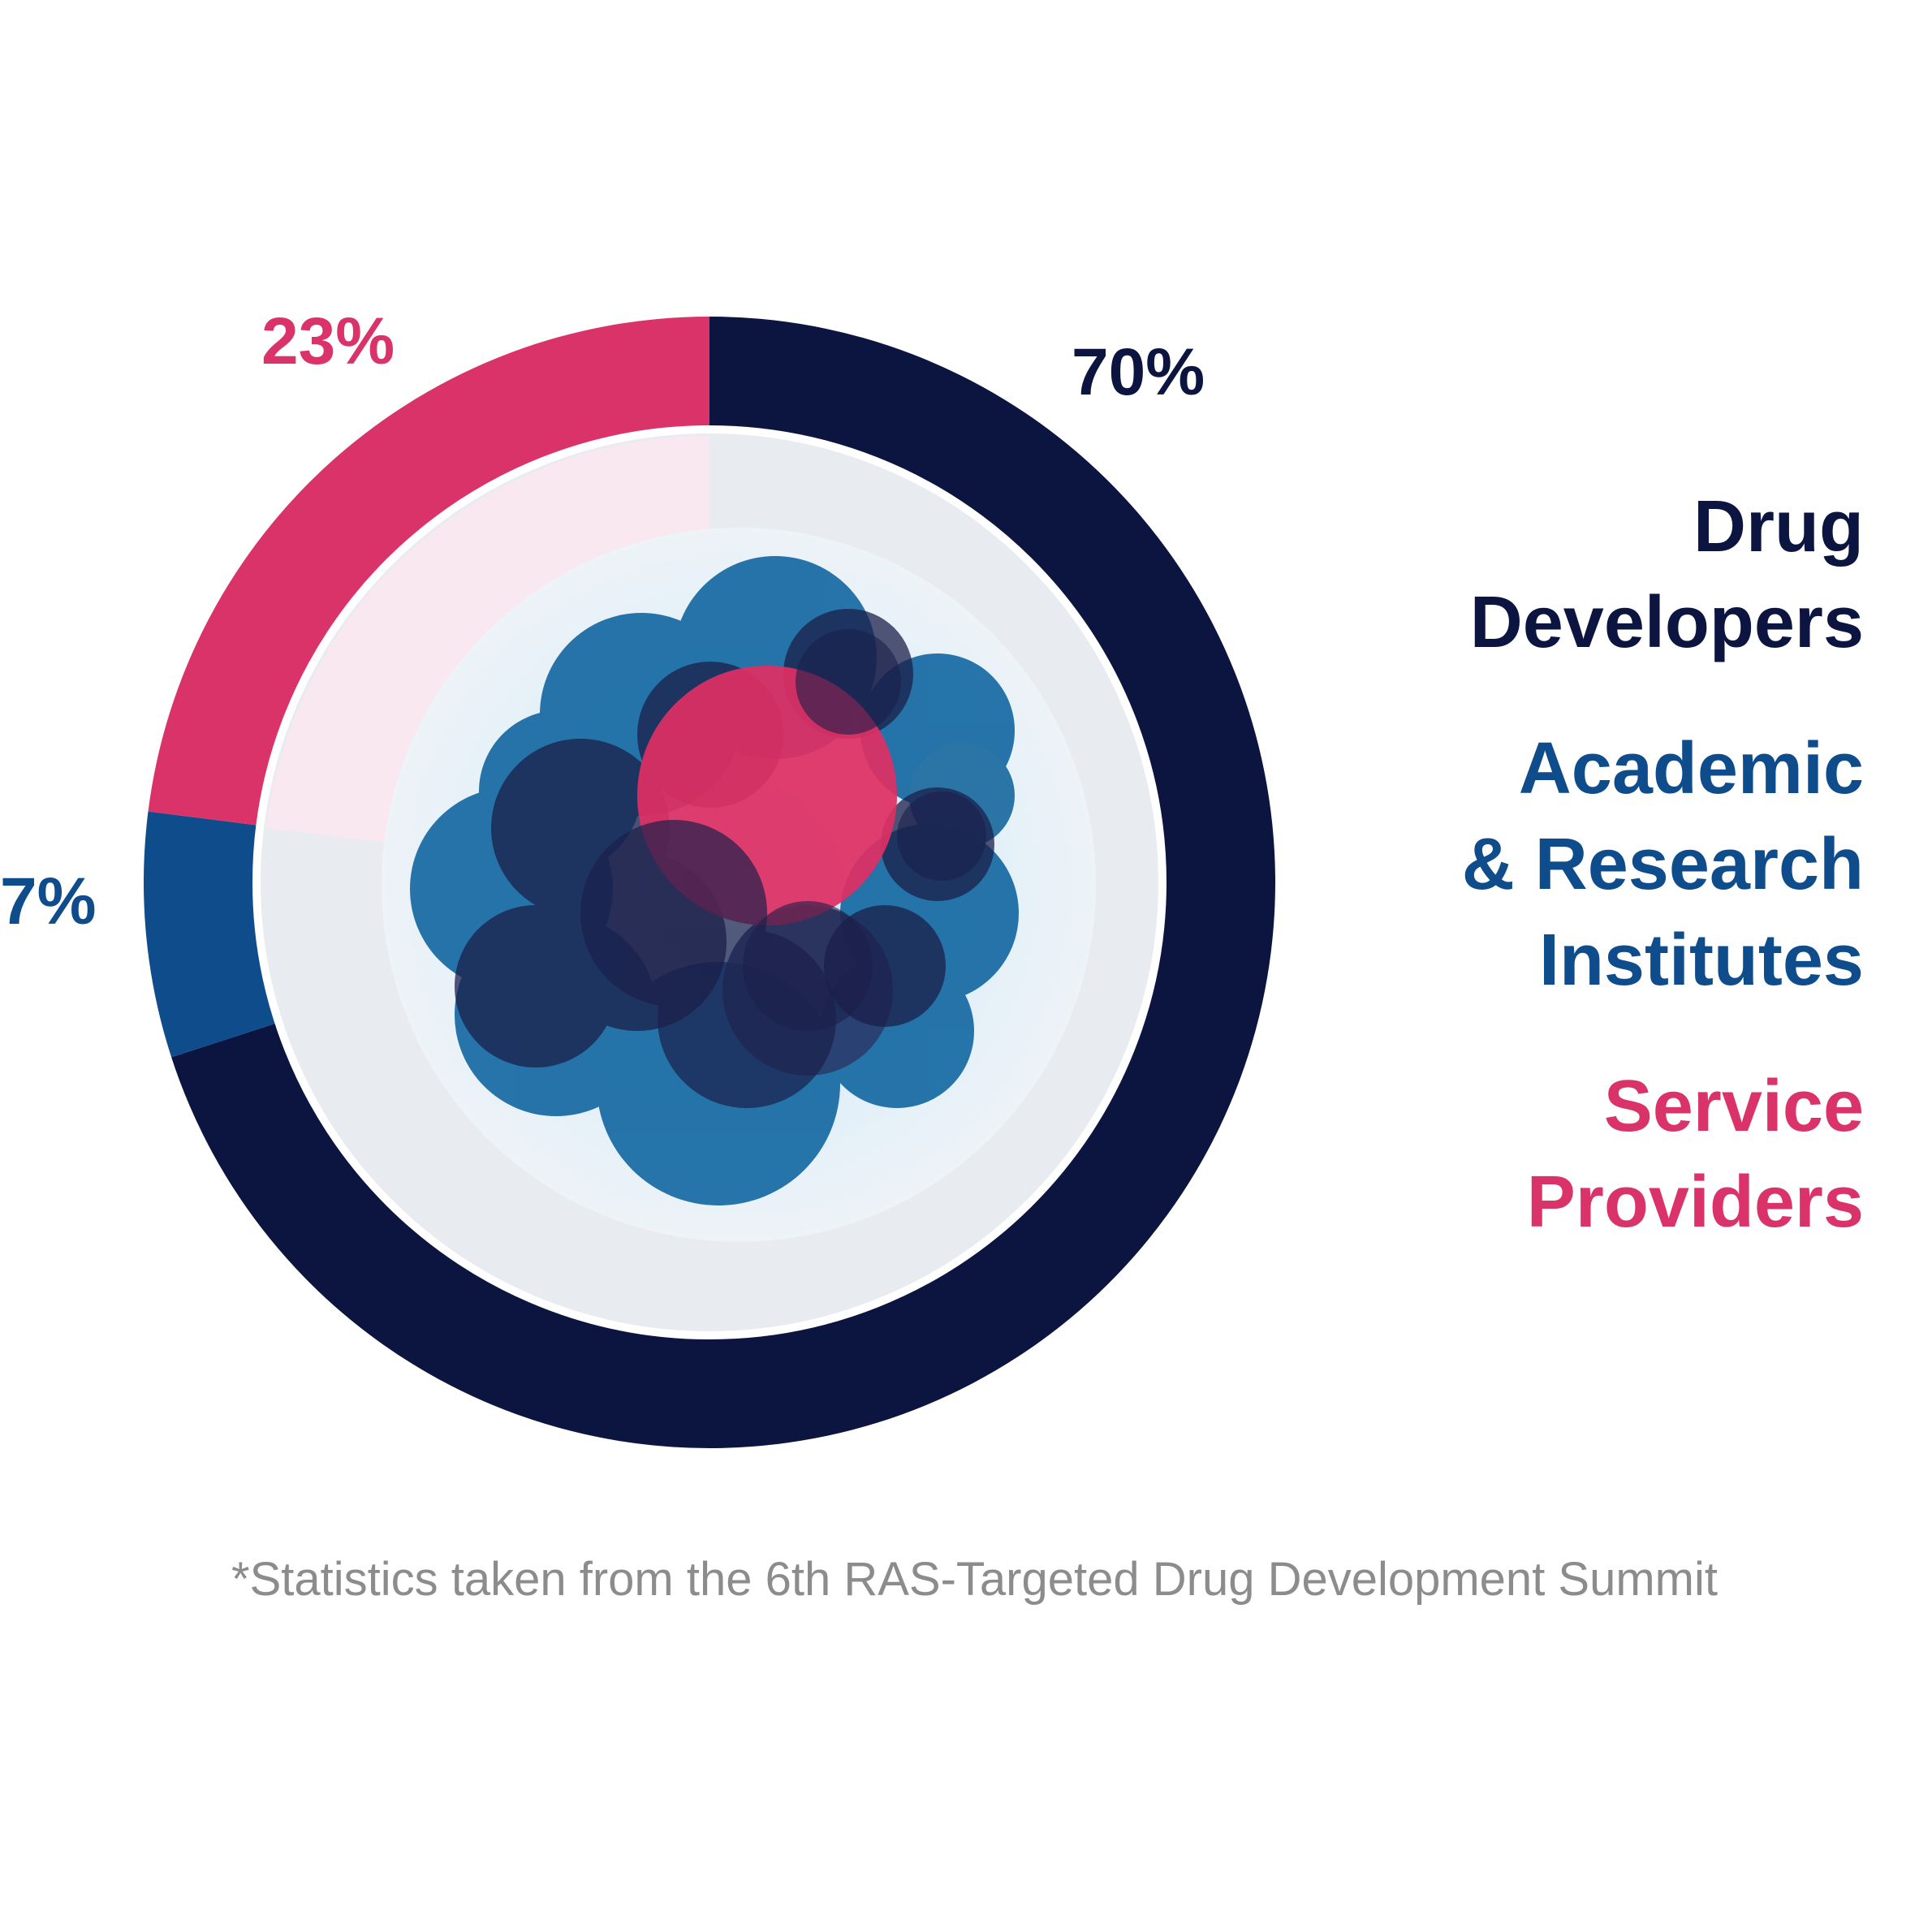 Image resolution: width=1932 pixels, height=1932 pixels. What do you see at coordinates (429, 573) in the screenshot?
I see `slice-service-providers` at bounding box center [429, 573].